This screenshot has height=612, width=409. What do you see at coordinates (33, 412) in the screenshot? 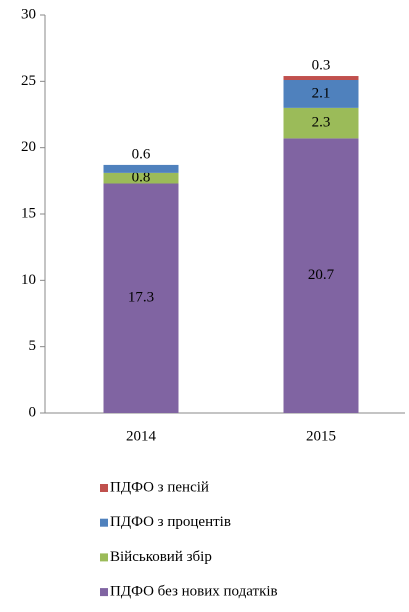
I see `y-tick-label: 0` at bounding box center [33, 412].